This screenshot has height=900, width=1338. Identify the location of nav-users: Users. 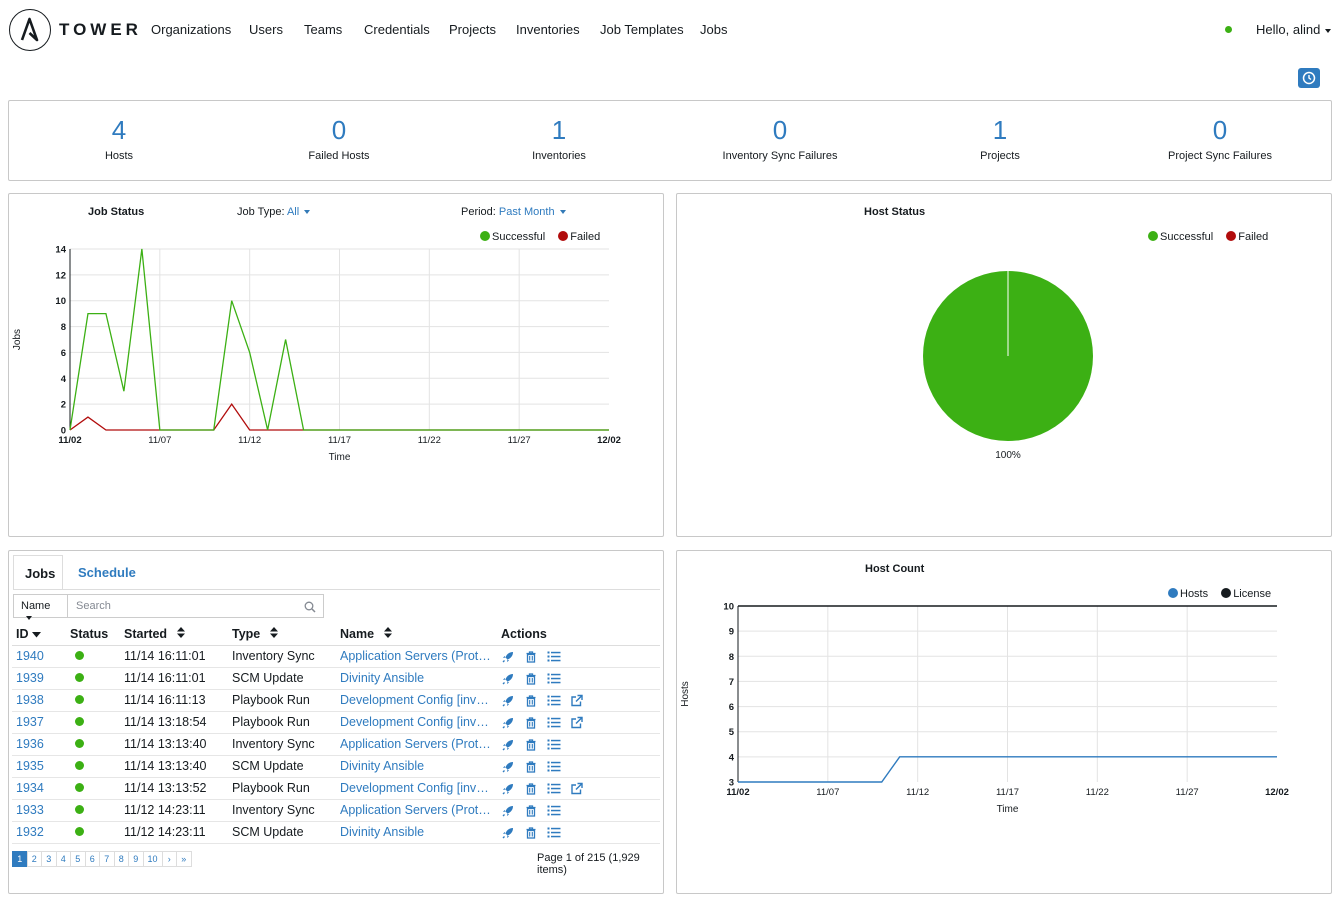
(266, 29).